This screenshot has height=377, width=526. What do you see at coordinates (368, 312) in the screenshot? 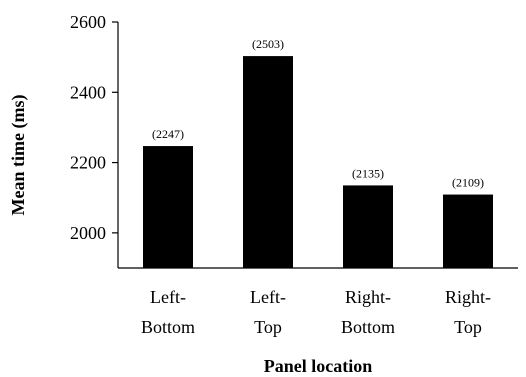
I see `x-category-label: Right-Bottom` at bounding box center [368, 312].